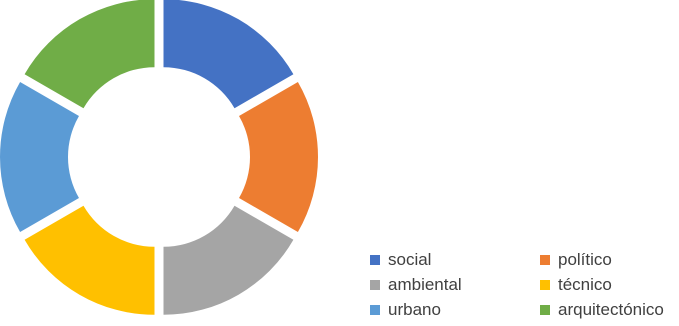 The width and height of the screenshot is (679, 326). I want to click on legend-label-arquitectonico: arquitectónico, so click(611, 309).